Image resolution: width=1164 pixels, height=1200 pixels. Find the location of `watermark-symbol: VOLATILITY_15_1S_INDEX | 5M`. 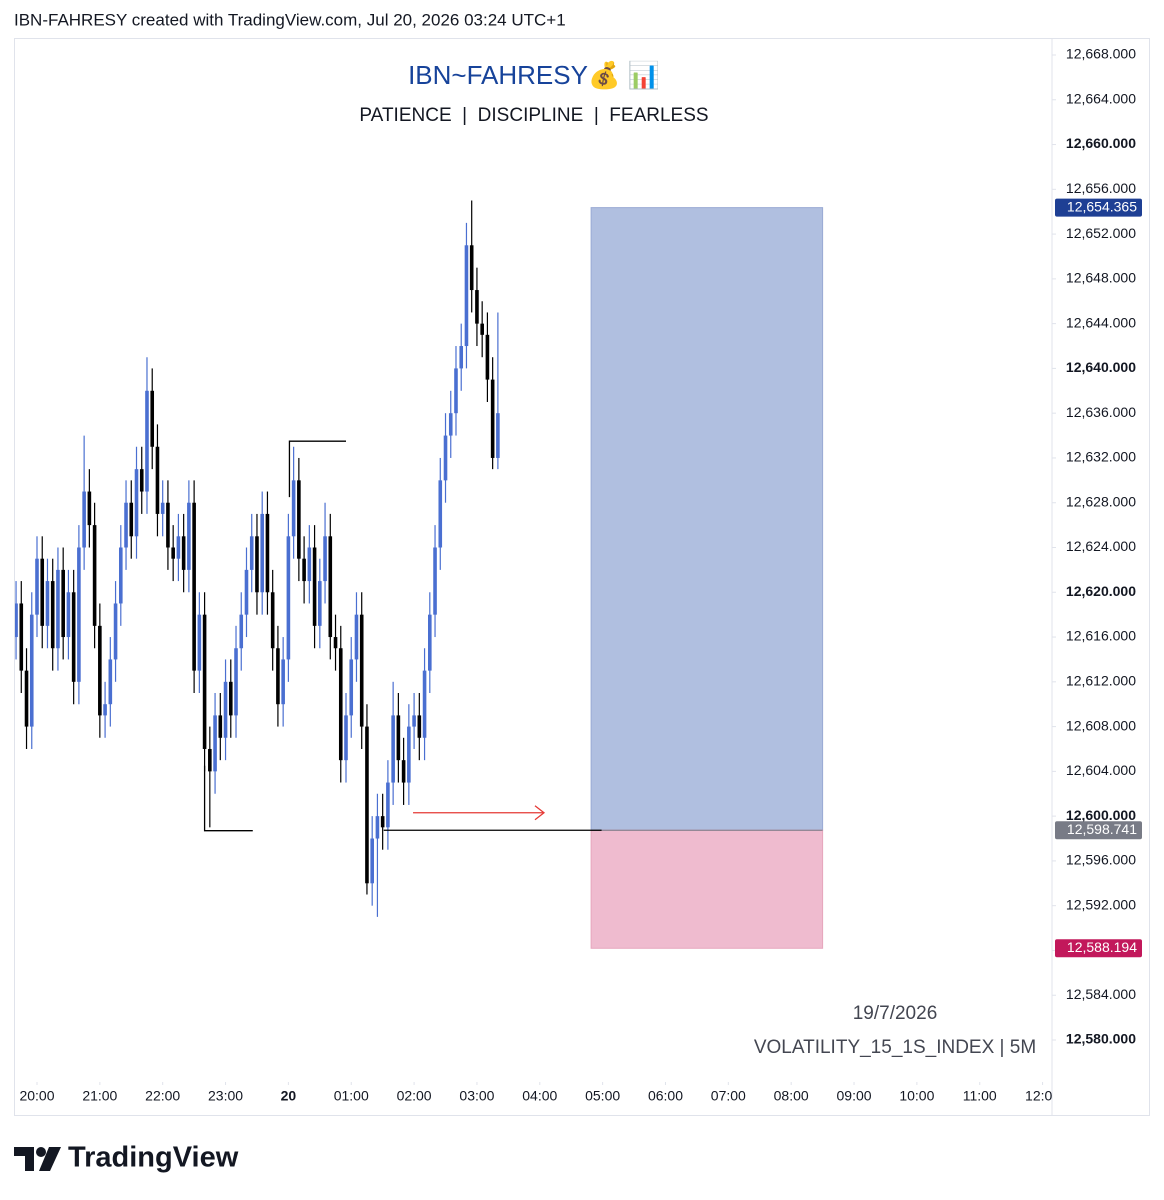

watermark-symbol: VOLATILITY_15_1S_INDEX | 5M is located at coordinates (895, 1047).